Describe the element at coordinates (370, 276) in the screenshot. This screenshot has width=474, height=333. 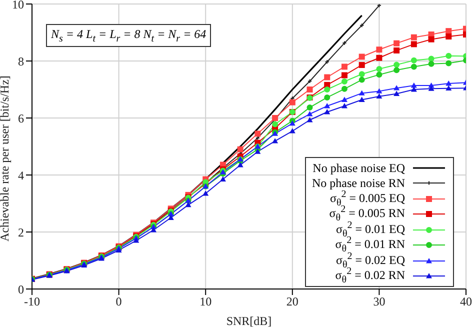
I see `legend-label: σ$_{θ}$$^{2}$ = 0.02 RN` at that location.